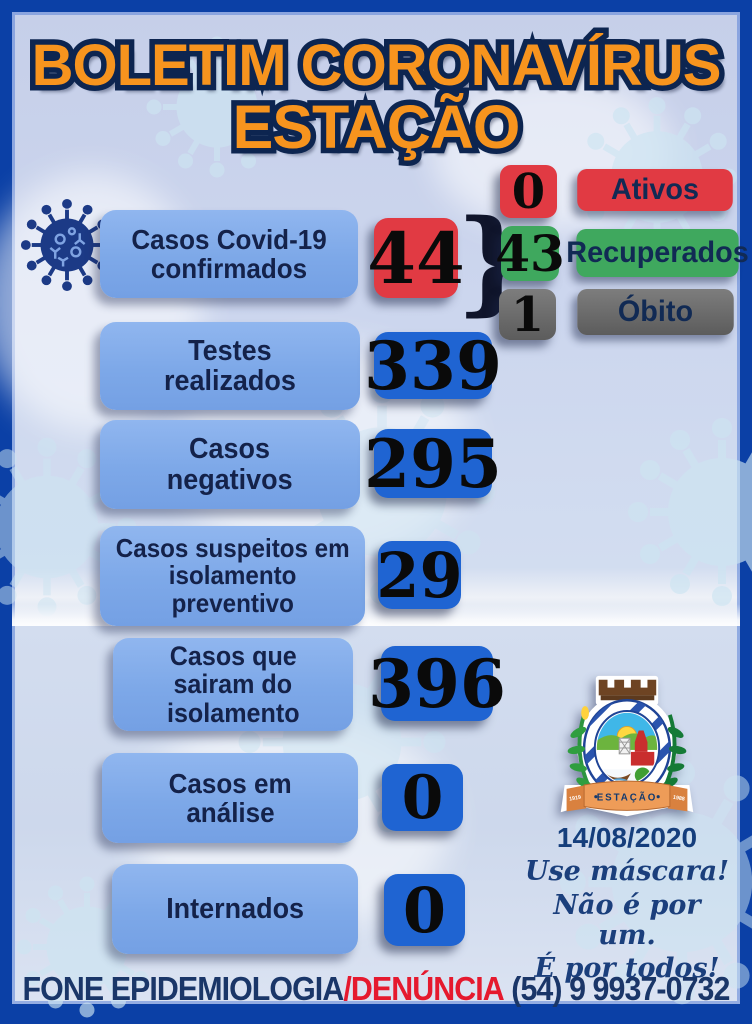 This screenshot has height=1024, width=752. I want to click on page-title-line2: ESTAÇÃO ESTAÇÃO, so click(376, 127).